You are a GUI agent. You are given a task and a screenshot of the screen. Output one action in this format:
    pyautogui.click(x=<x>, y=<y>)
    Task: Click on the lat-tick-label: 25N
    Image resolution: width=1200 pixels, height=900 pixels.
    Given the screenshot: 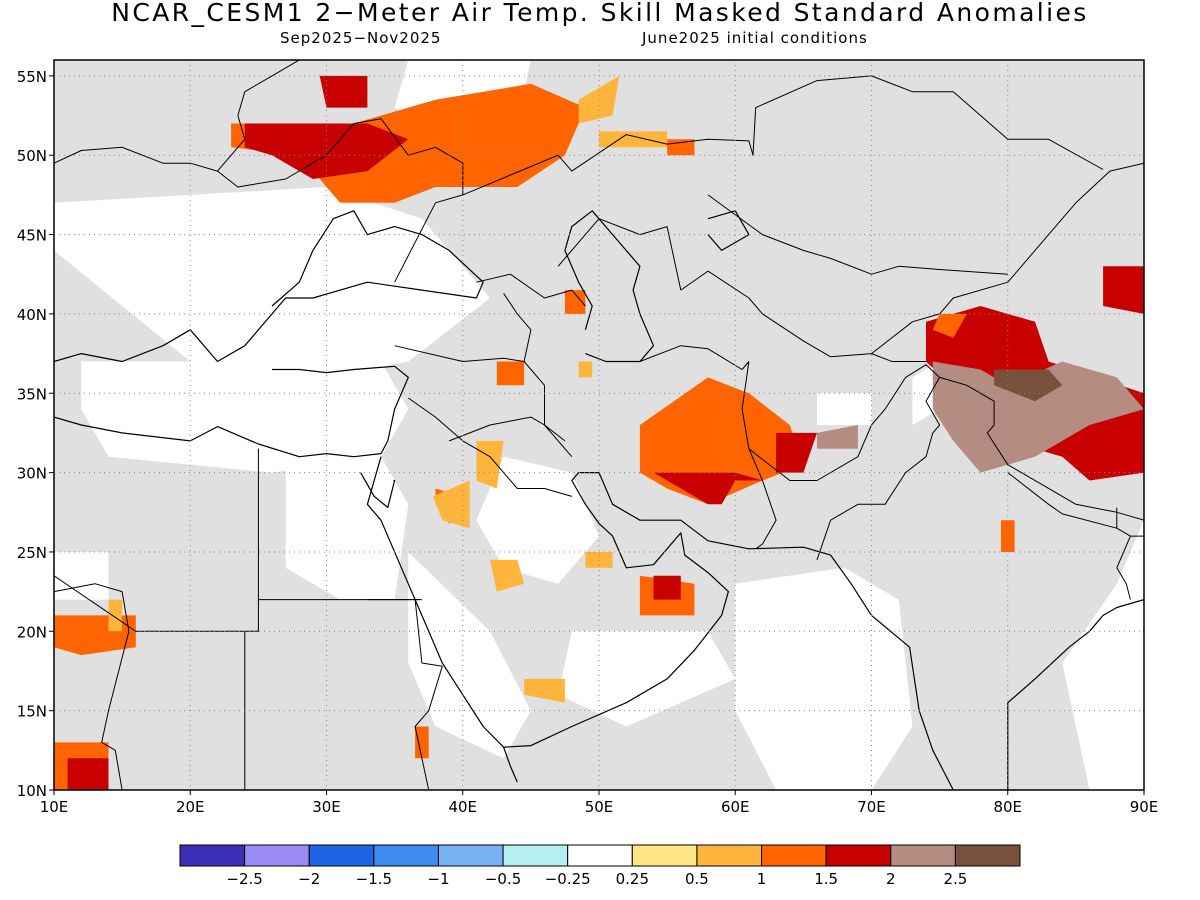 What is the action you would take?
    pyautogui.click(x=32, y=553)
    